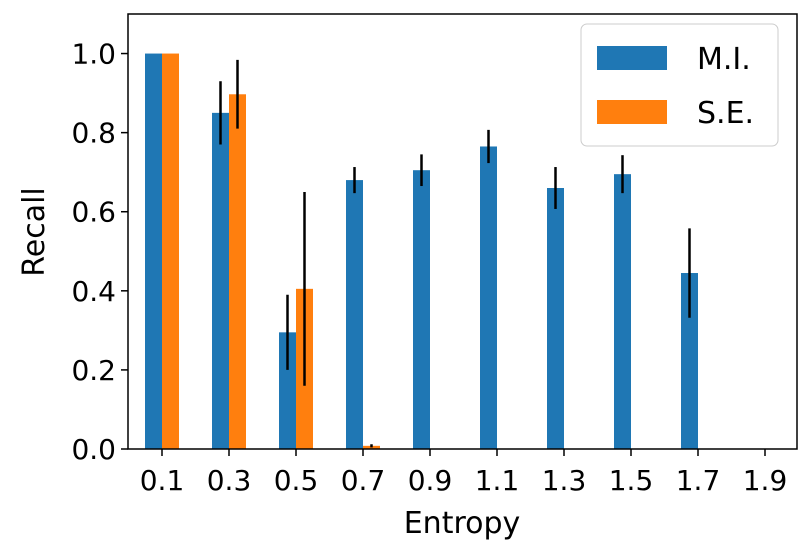 The image size is (811, 553). Describe the element at coordinates (497, 480) in the screenshot. I see `x-tick-label-1.1: 1.1` at that location.